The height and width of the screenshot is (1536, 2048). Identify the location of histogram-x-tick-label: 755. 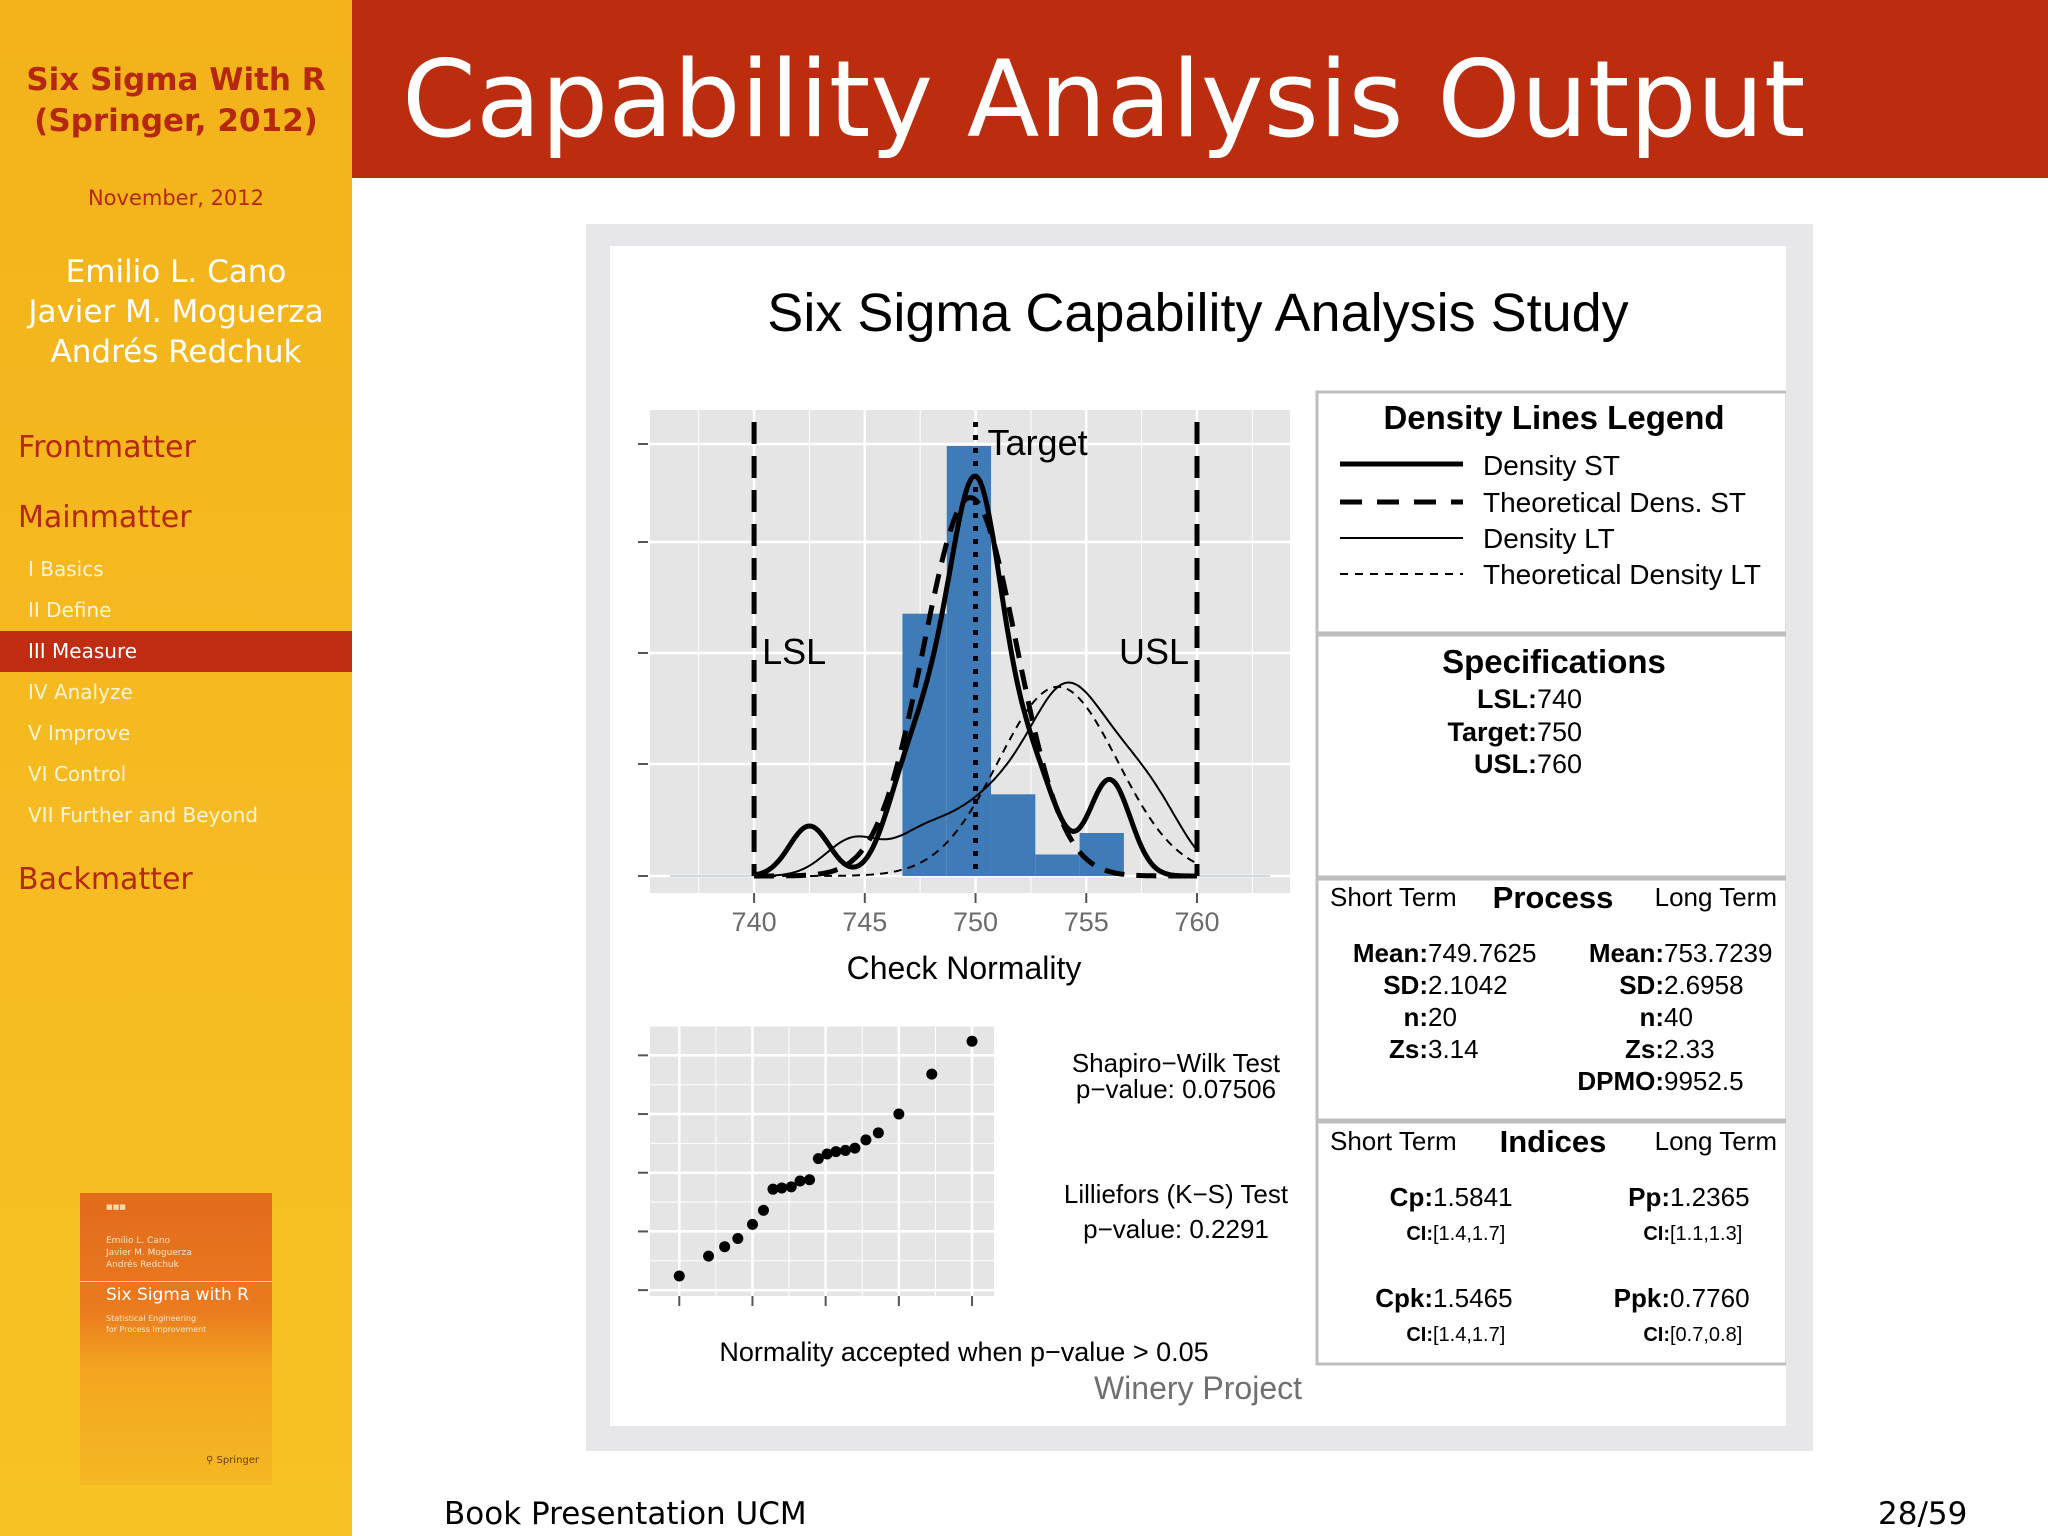
(1086, 922).